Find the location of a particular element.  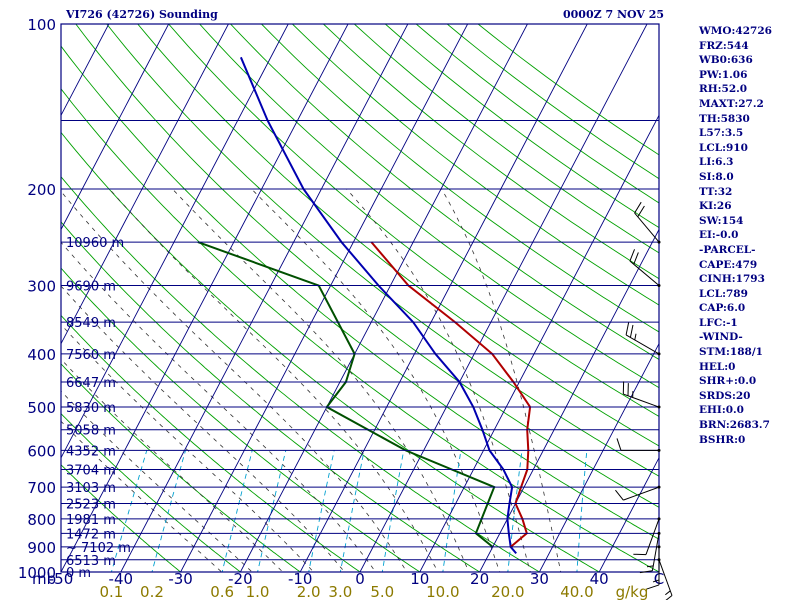

pressure-tick-label: 200 is located at coordinates (41, 190).